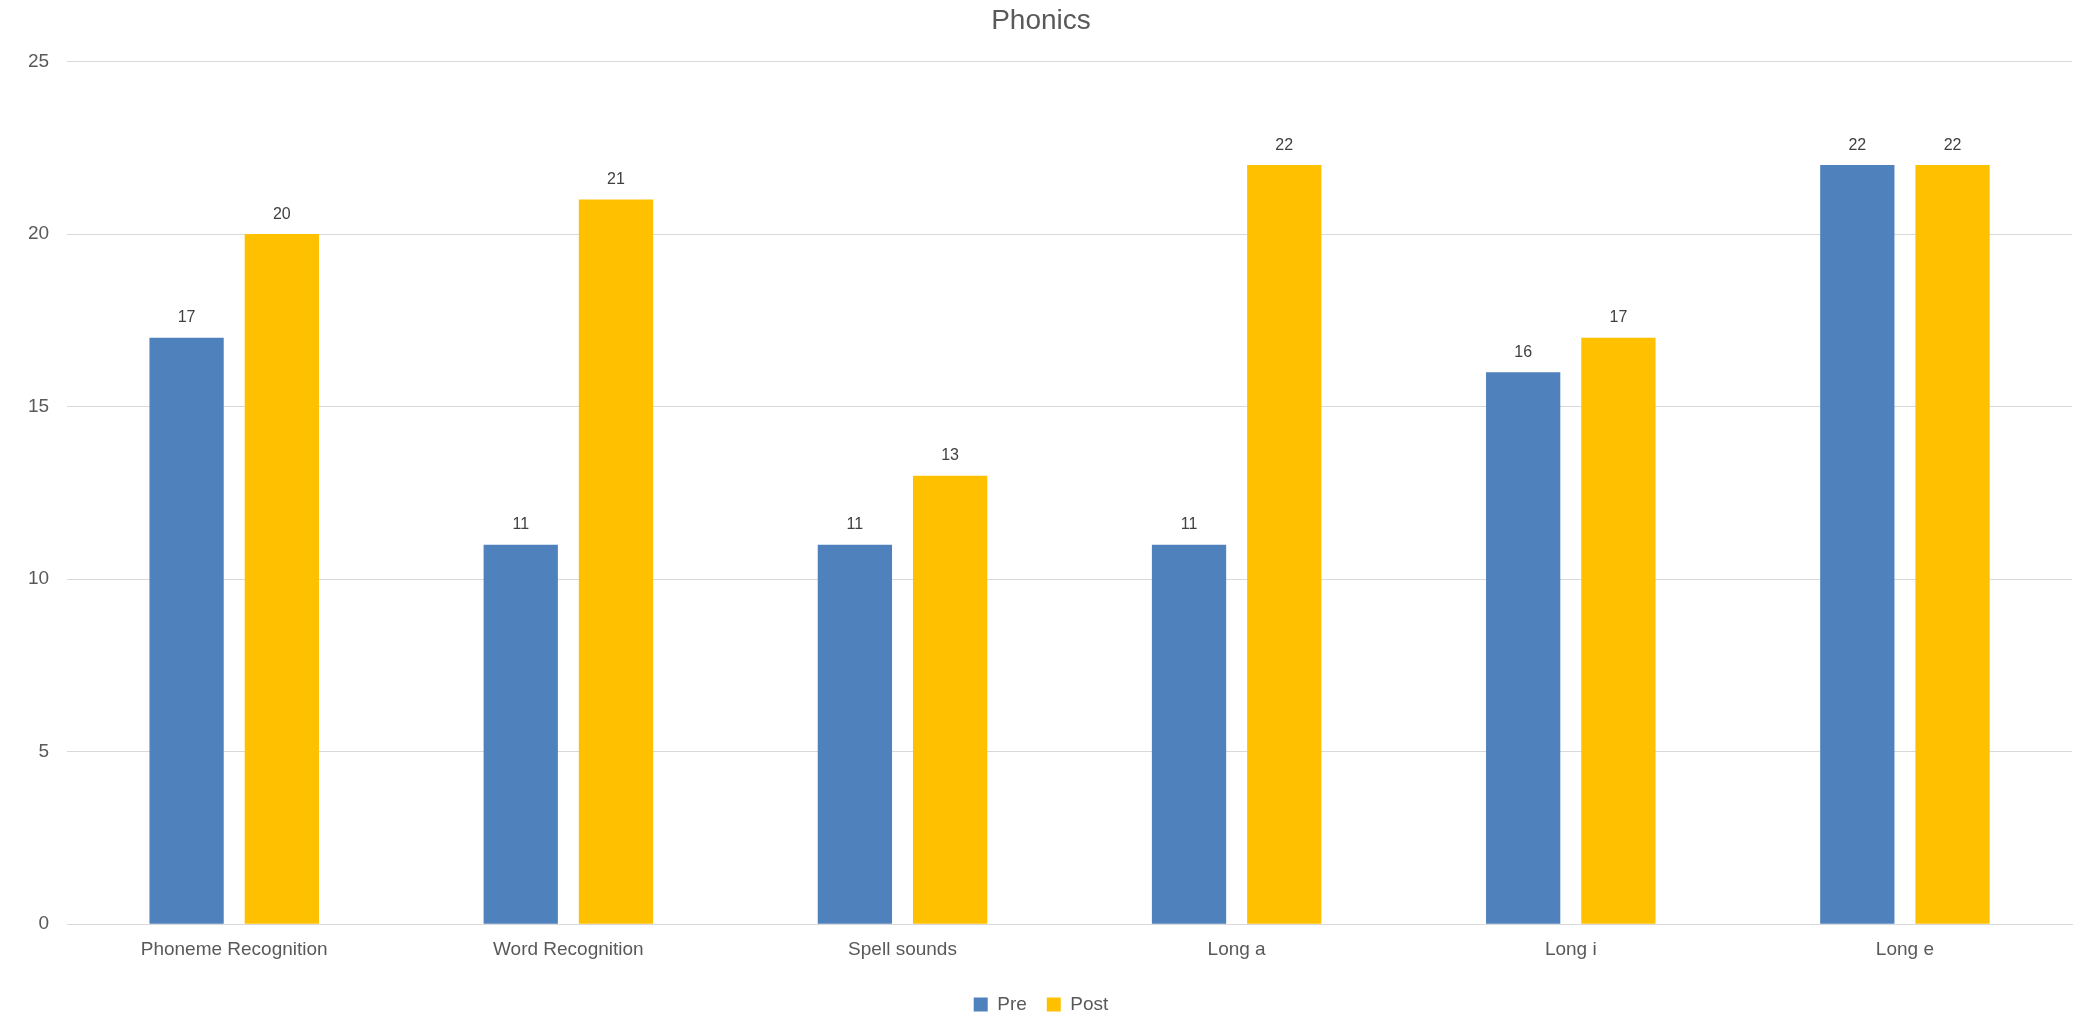  I want to click on x-tick-label: Word Recognition, so click(568, 948).